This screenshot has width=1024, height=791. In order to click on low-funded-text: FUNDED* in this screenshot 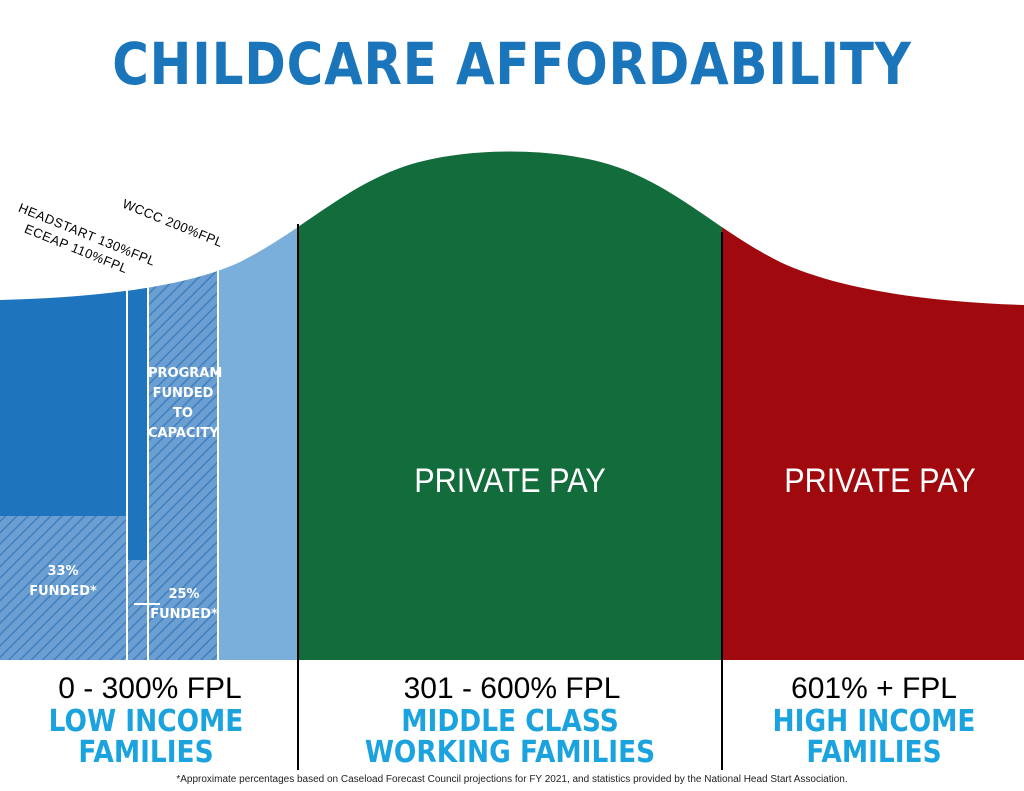, I will do `click(63, 591)`.